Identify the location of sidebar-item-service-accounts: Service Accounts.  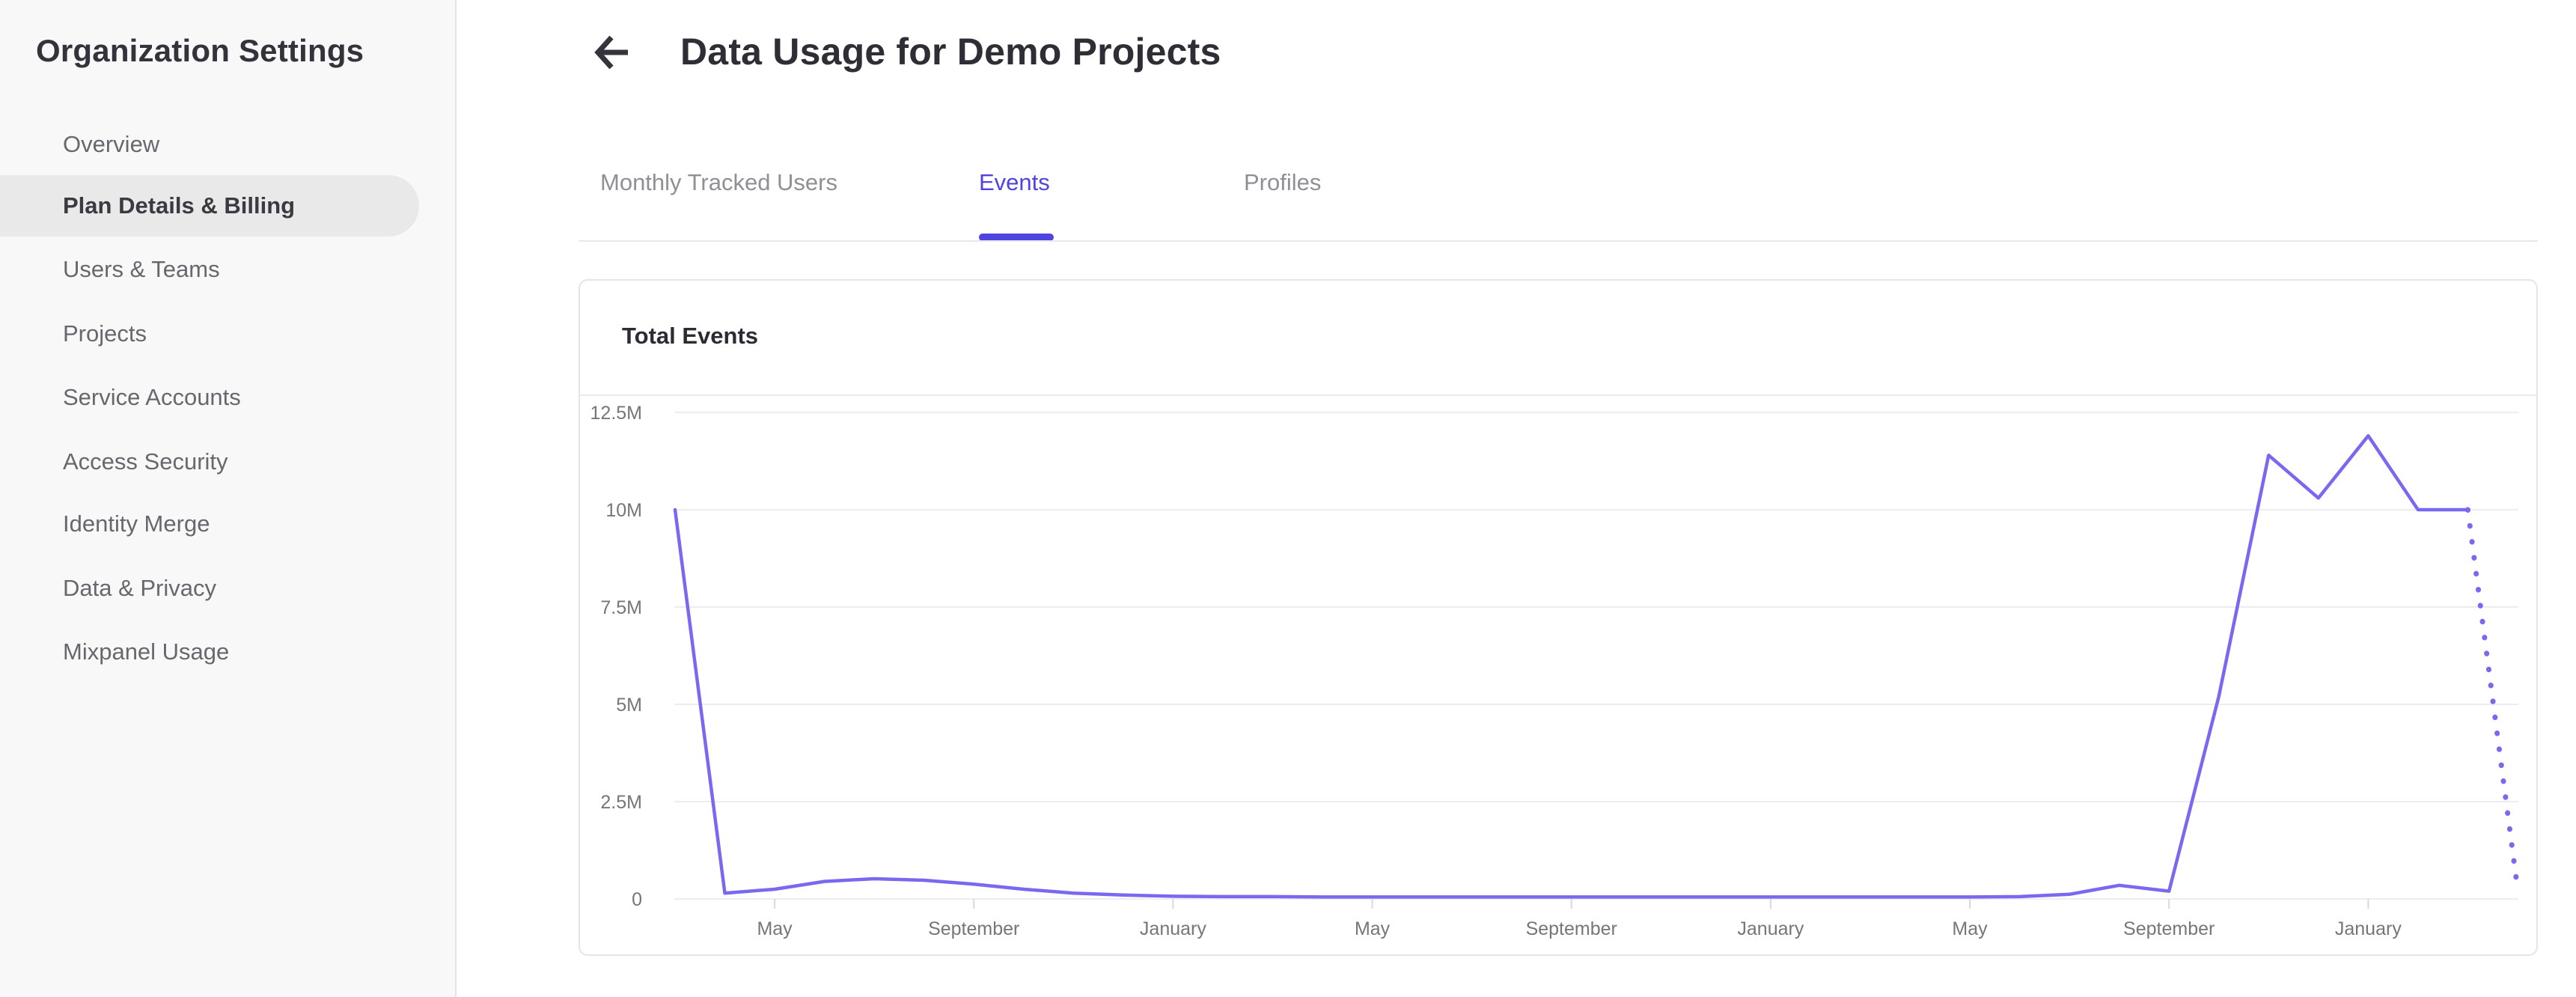
(209, 398).